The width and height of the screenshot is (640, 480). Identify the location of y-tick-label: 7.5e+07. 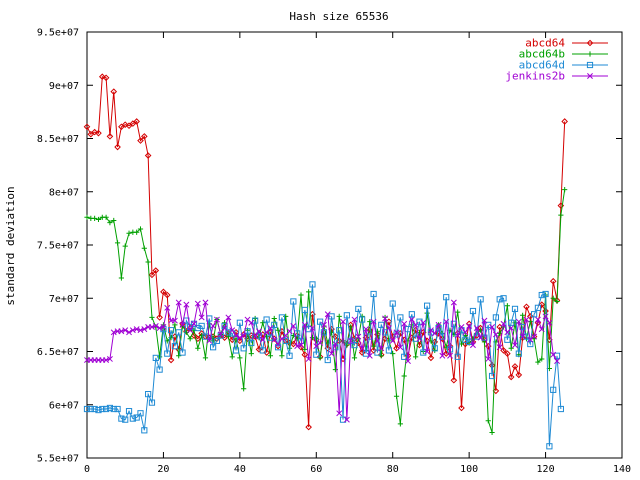
(58, 246).